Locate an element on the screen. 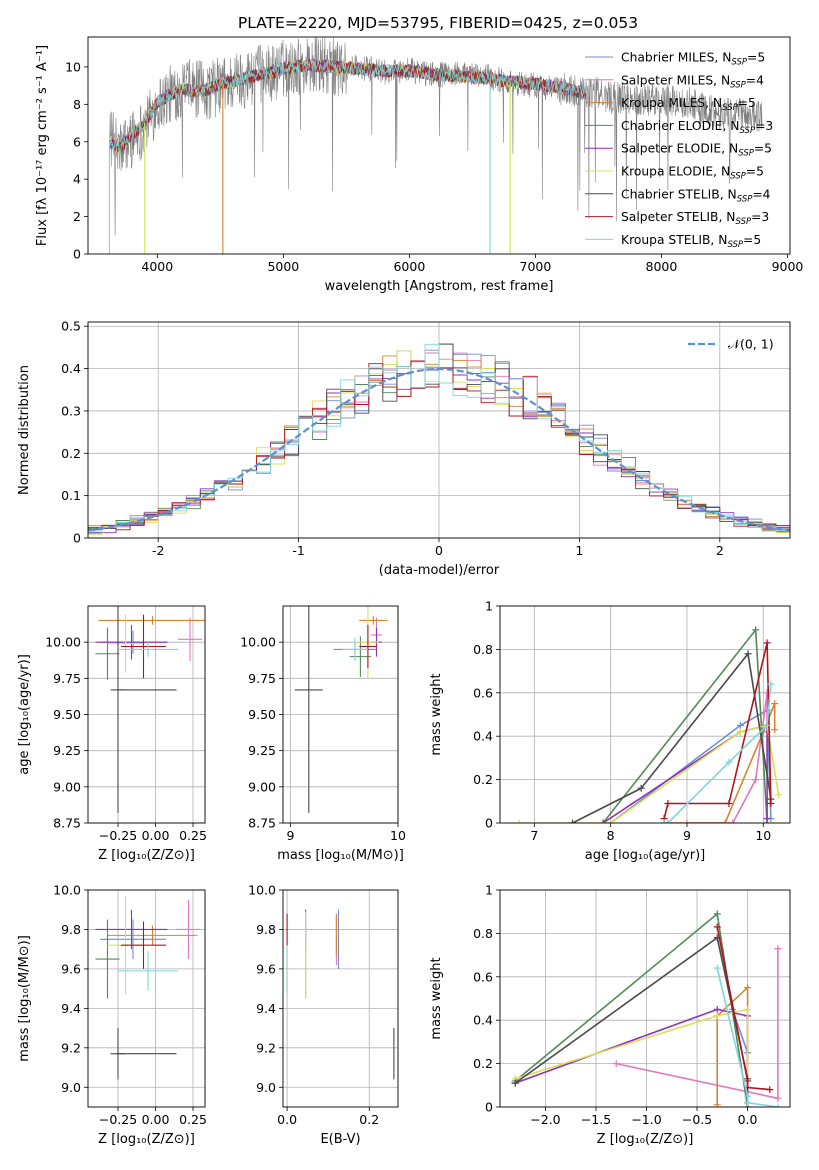 The width and height of the screenshot is (819, 1170). x-tick-label: 2 is located at coordinates (720, 550).